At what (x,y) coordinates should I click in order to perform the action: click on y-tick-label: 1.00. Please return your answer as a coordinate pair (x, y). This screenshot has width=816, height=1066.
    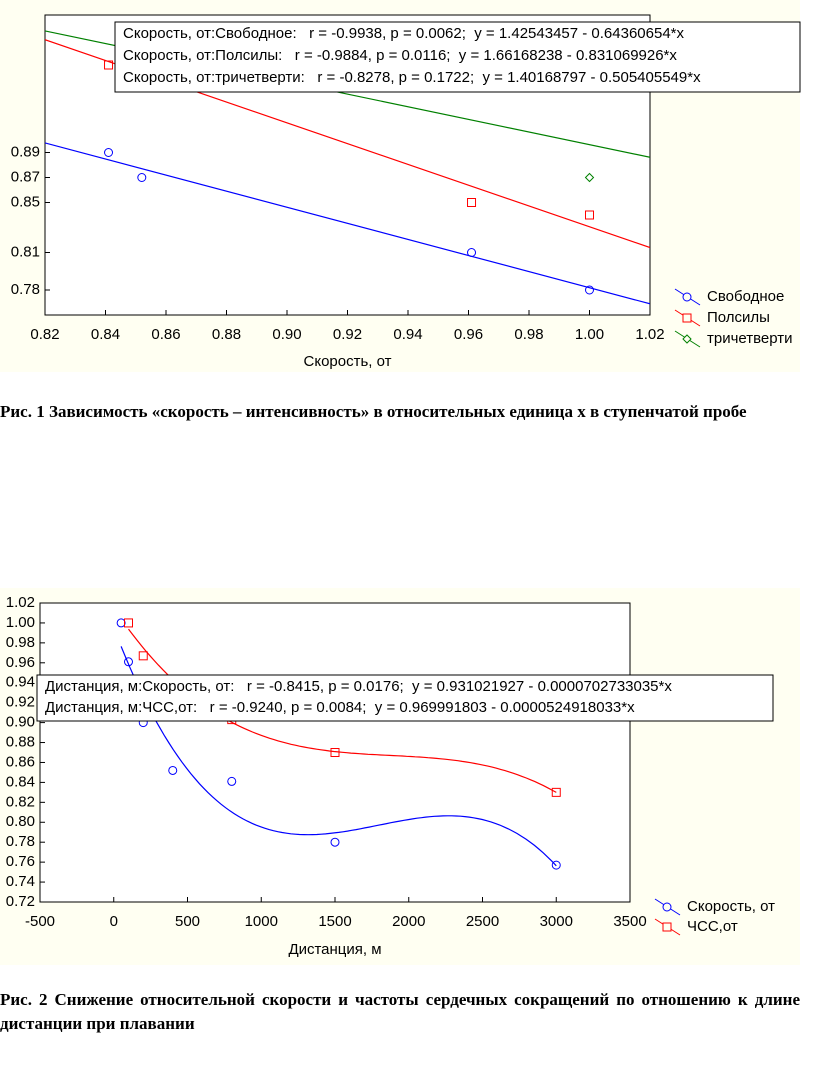
    Looking at the image, I should click on (20, 622).